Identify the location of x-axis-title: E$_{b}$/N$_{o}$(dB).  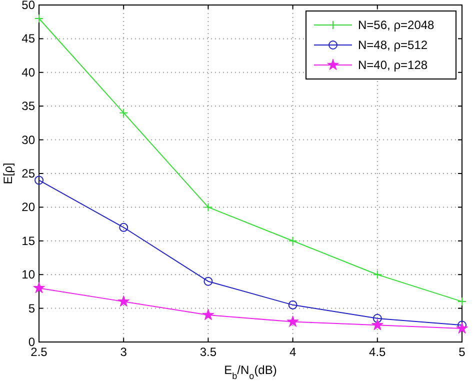
(250, 372).